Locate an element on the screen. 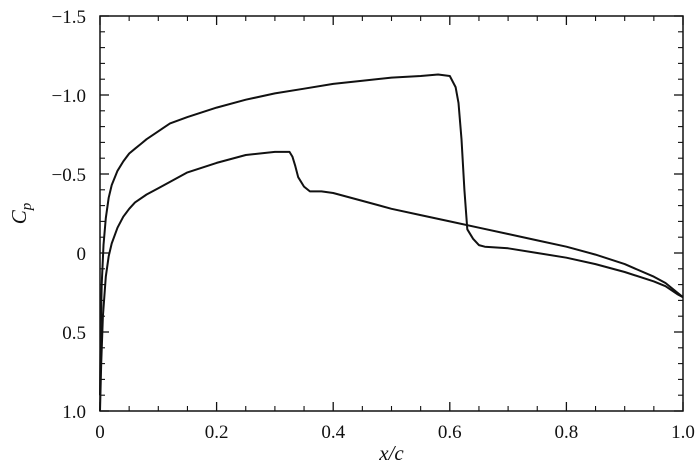 The height and width of the screenshot is (464, 700). x-tick-label: 0.8 is located at coordinates (567, 432).